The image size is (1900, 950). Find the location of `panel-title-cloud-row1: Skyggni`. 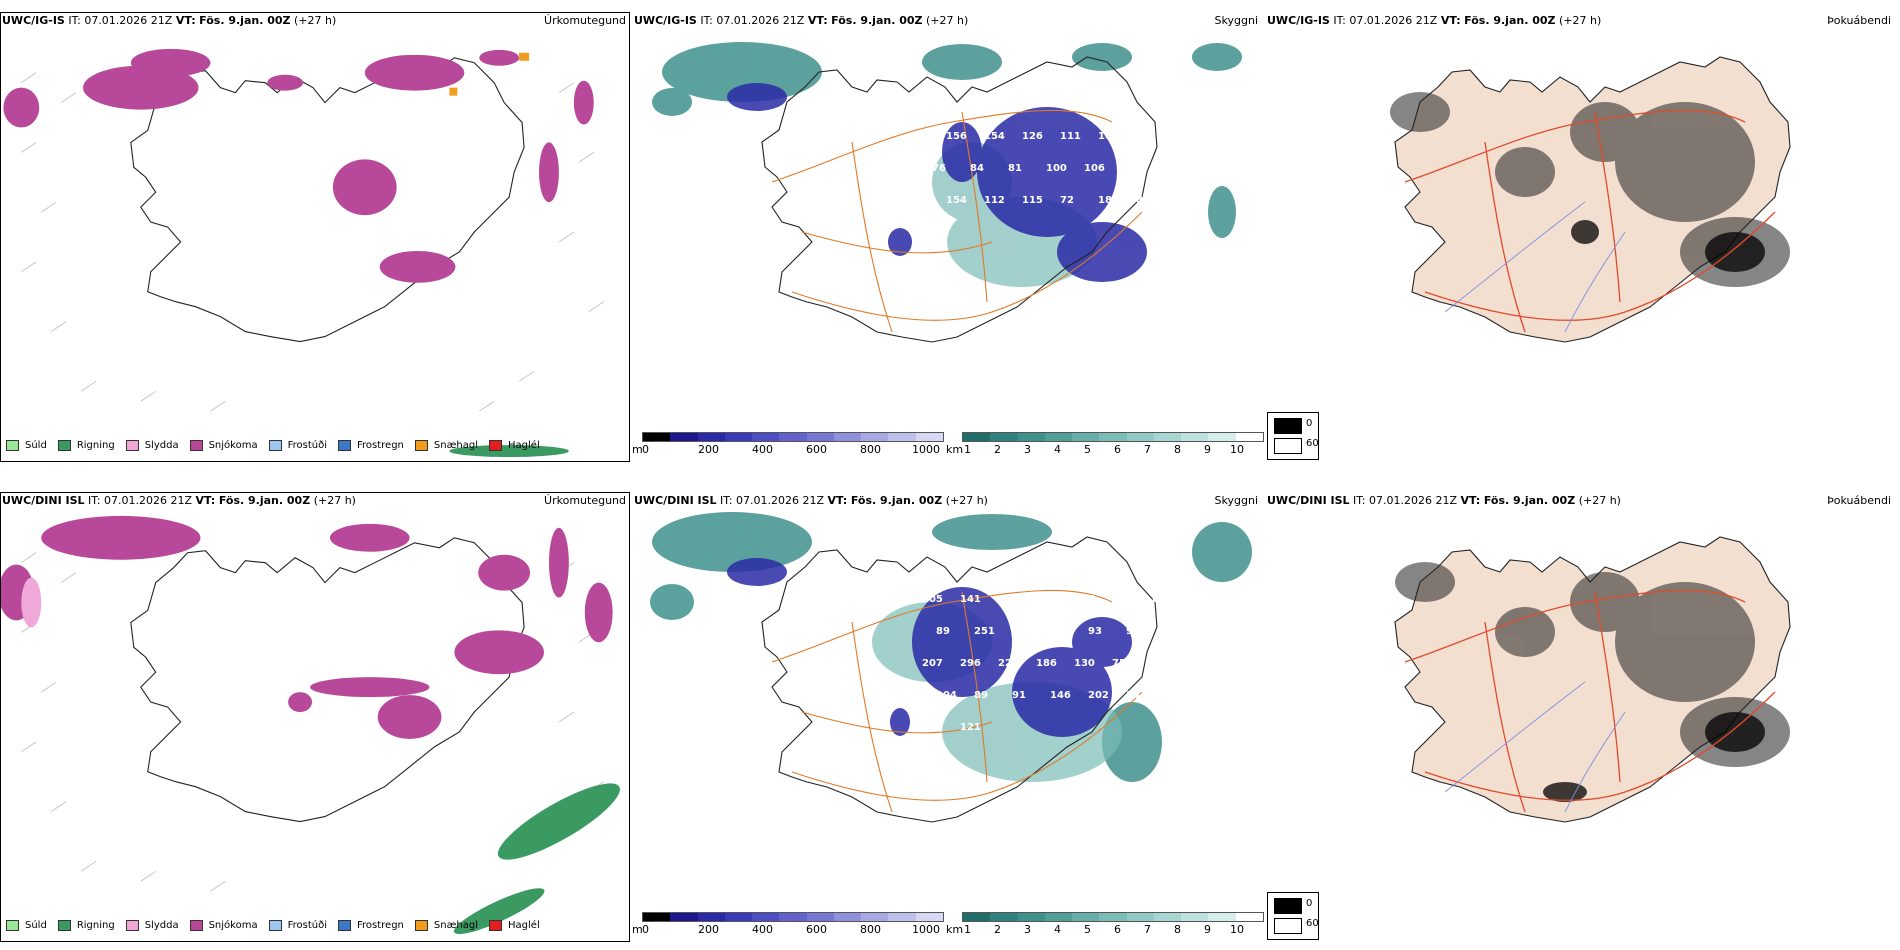

panel-title-cloud-row1: Skyggni is located at coordinates (1236, 20).